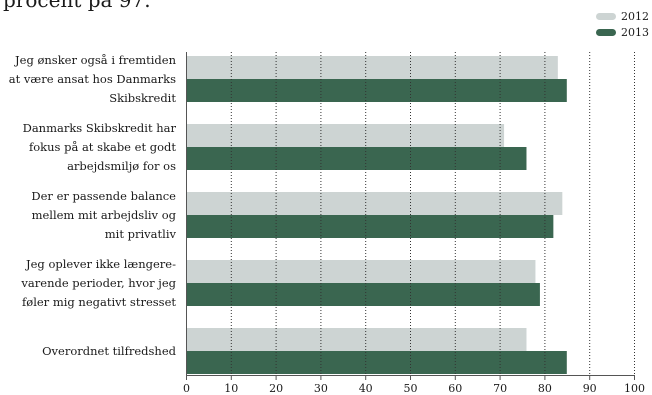 The width and height of the screenshot is (652, 395). I want to click on category-label-1-line-3: Skibskredit, so click(142, 98).